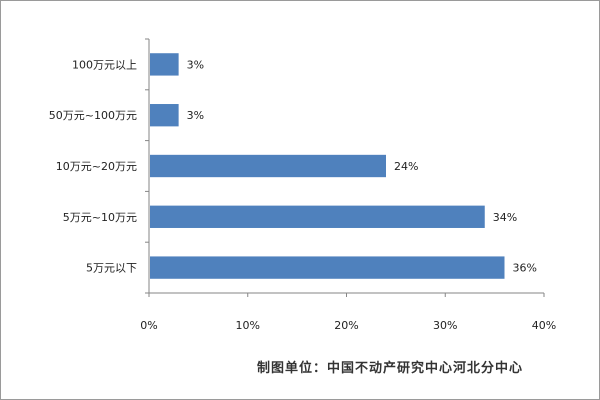 This screenshot has width=600, height=400. I want to click on category-label: 50万元~100万元, so click(93, 115).